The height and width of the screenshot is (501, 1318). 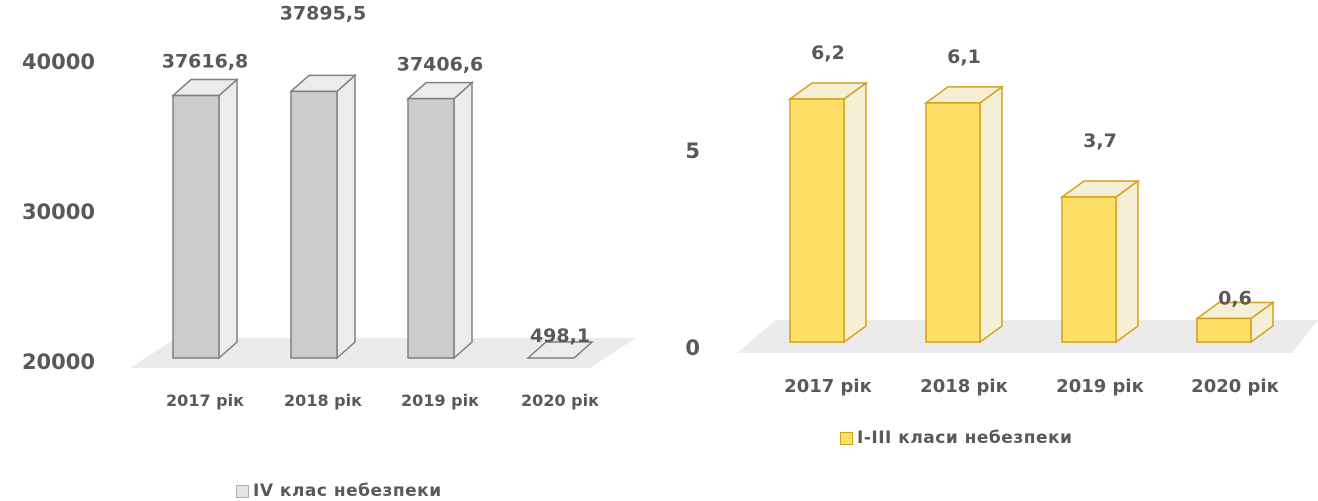 What do you see at coordinates (440, 65) in the screenshot?
I see `data-label: 37406,6` at bounding box center [440, 65].